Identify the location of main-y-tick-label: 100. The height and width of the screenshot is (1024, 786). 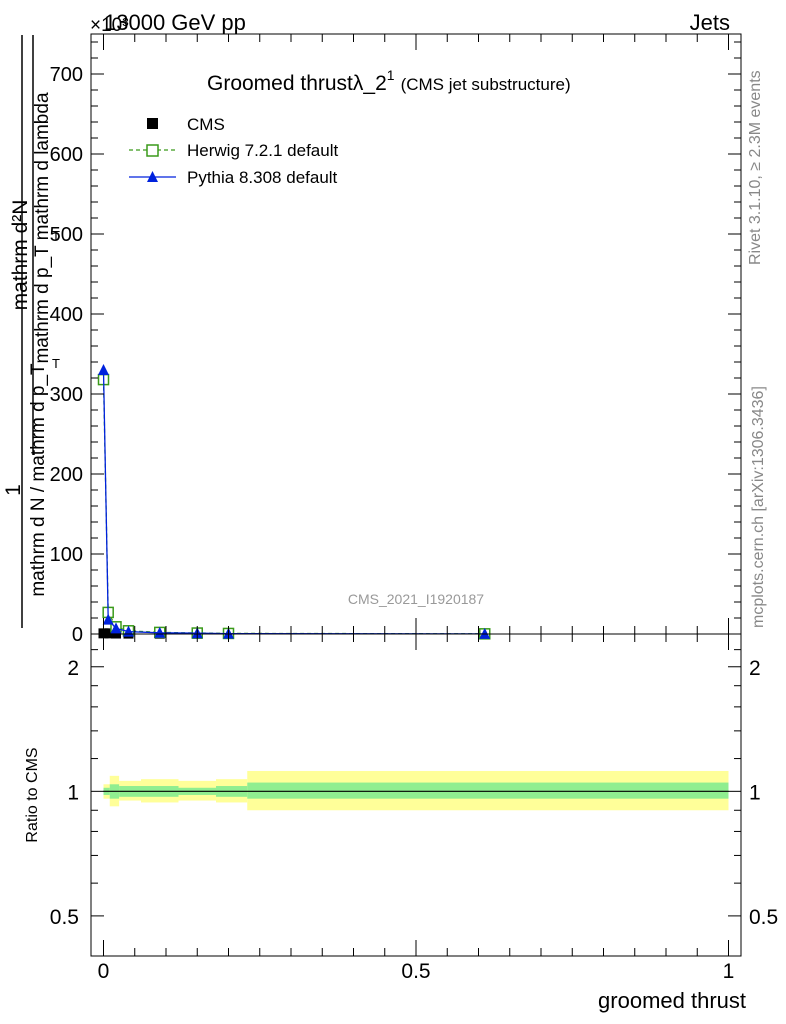
(66, 555).